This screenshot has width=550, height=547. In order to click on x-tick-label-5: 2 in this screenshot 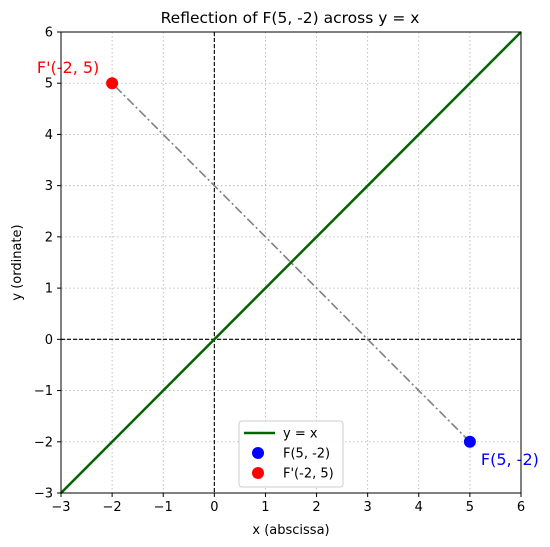, I will do `click(316, 507)`.